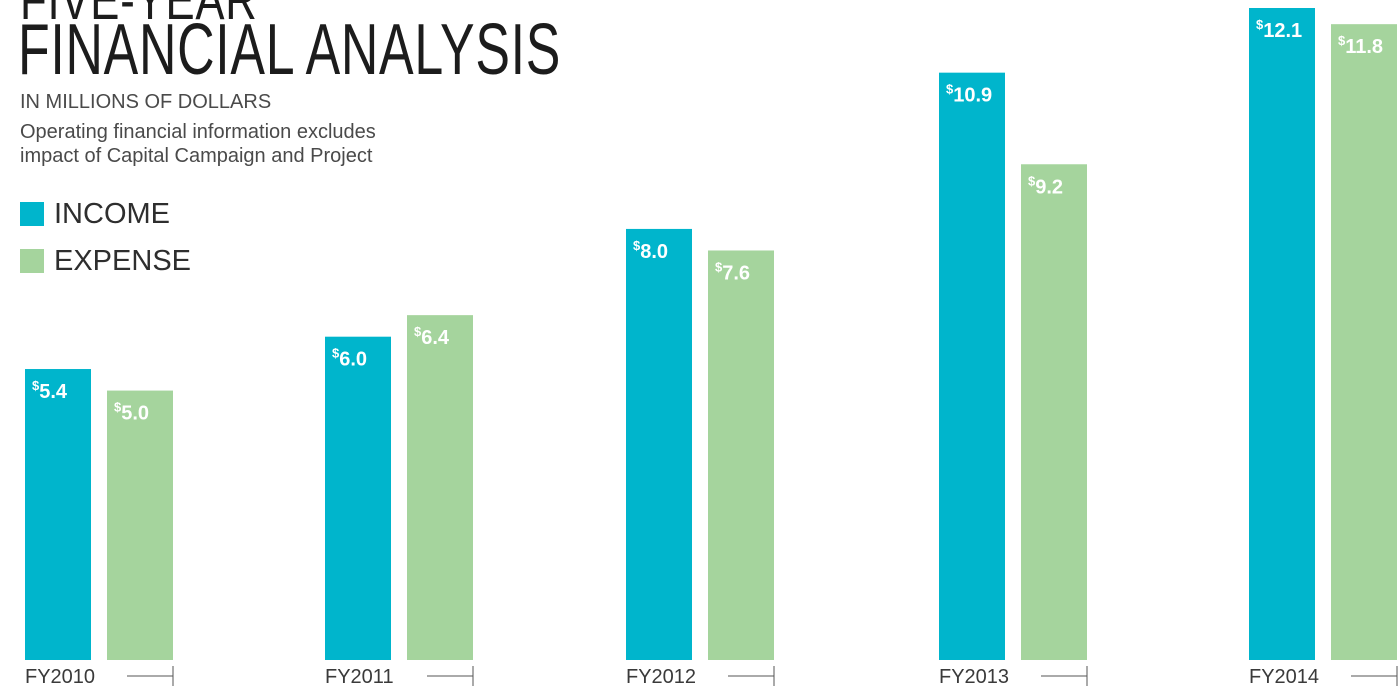 Image resolution: width=1398 pixels, height=691 pixels. Describe the element at coordinates (139, 14) in the screenshot. I see `chart-title-top: FIVE-YEAR` at that location.